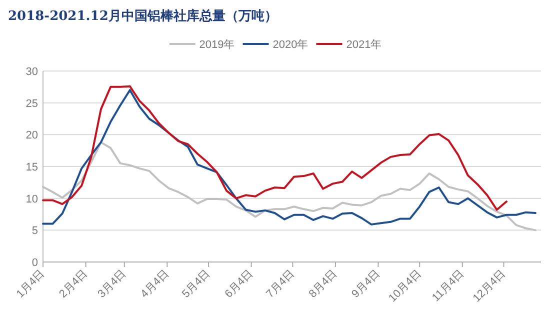 Image resolution: width=551 pixels, height=324 pixels. I want to click on x-tick-label: 1月4日, so click(31, 284).